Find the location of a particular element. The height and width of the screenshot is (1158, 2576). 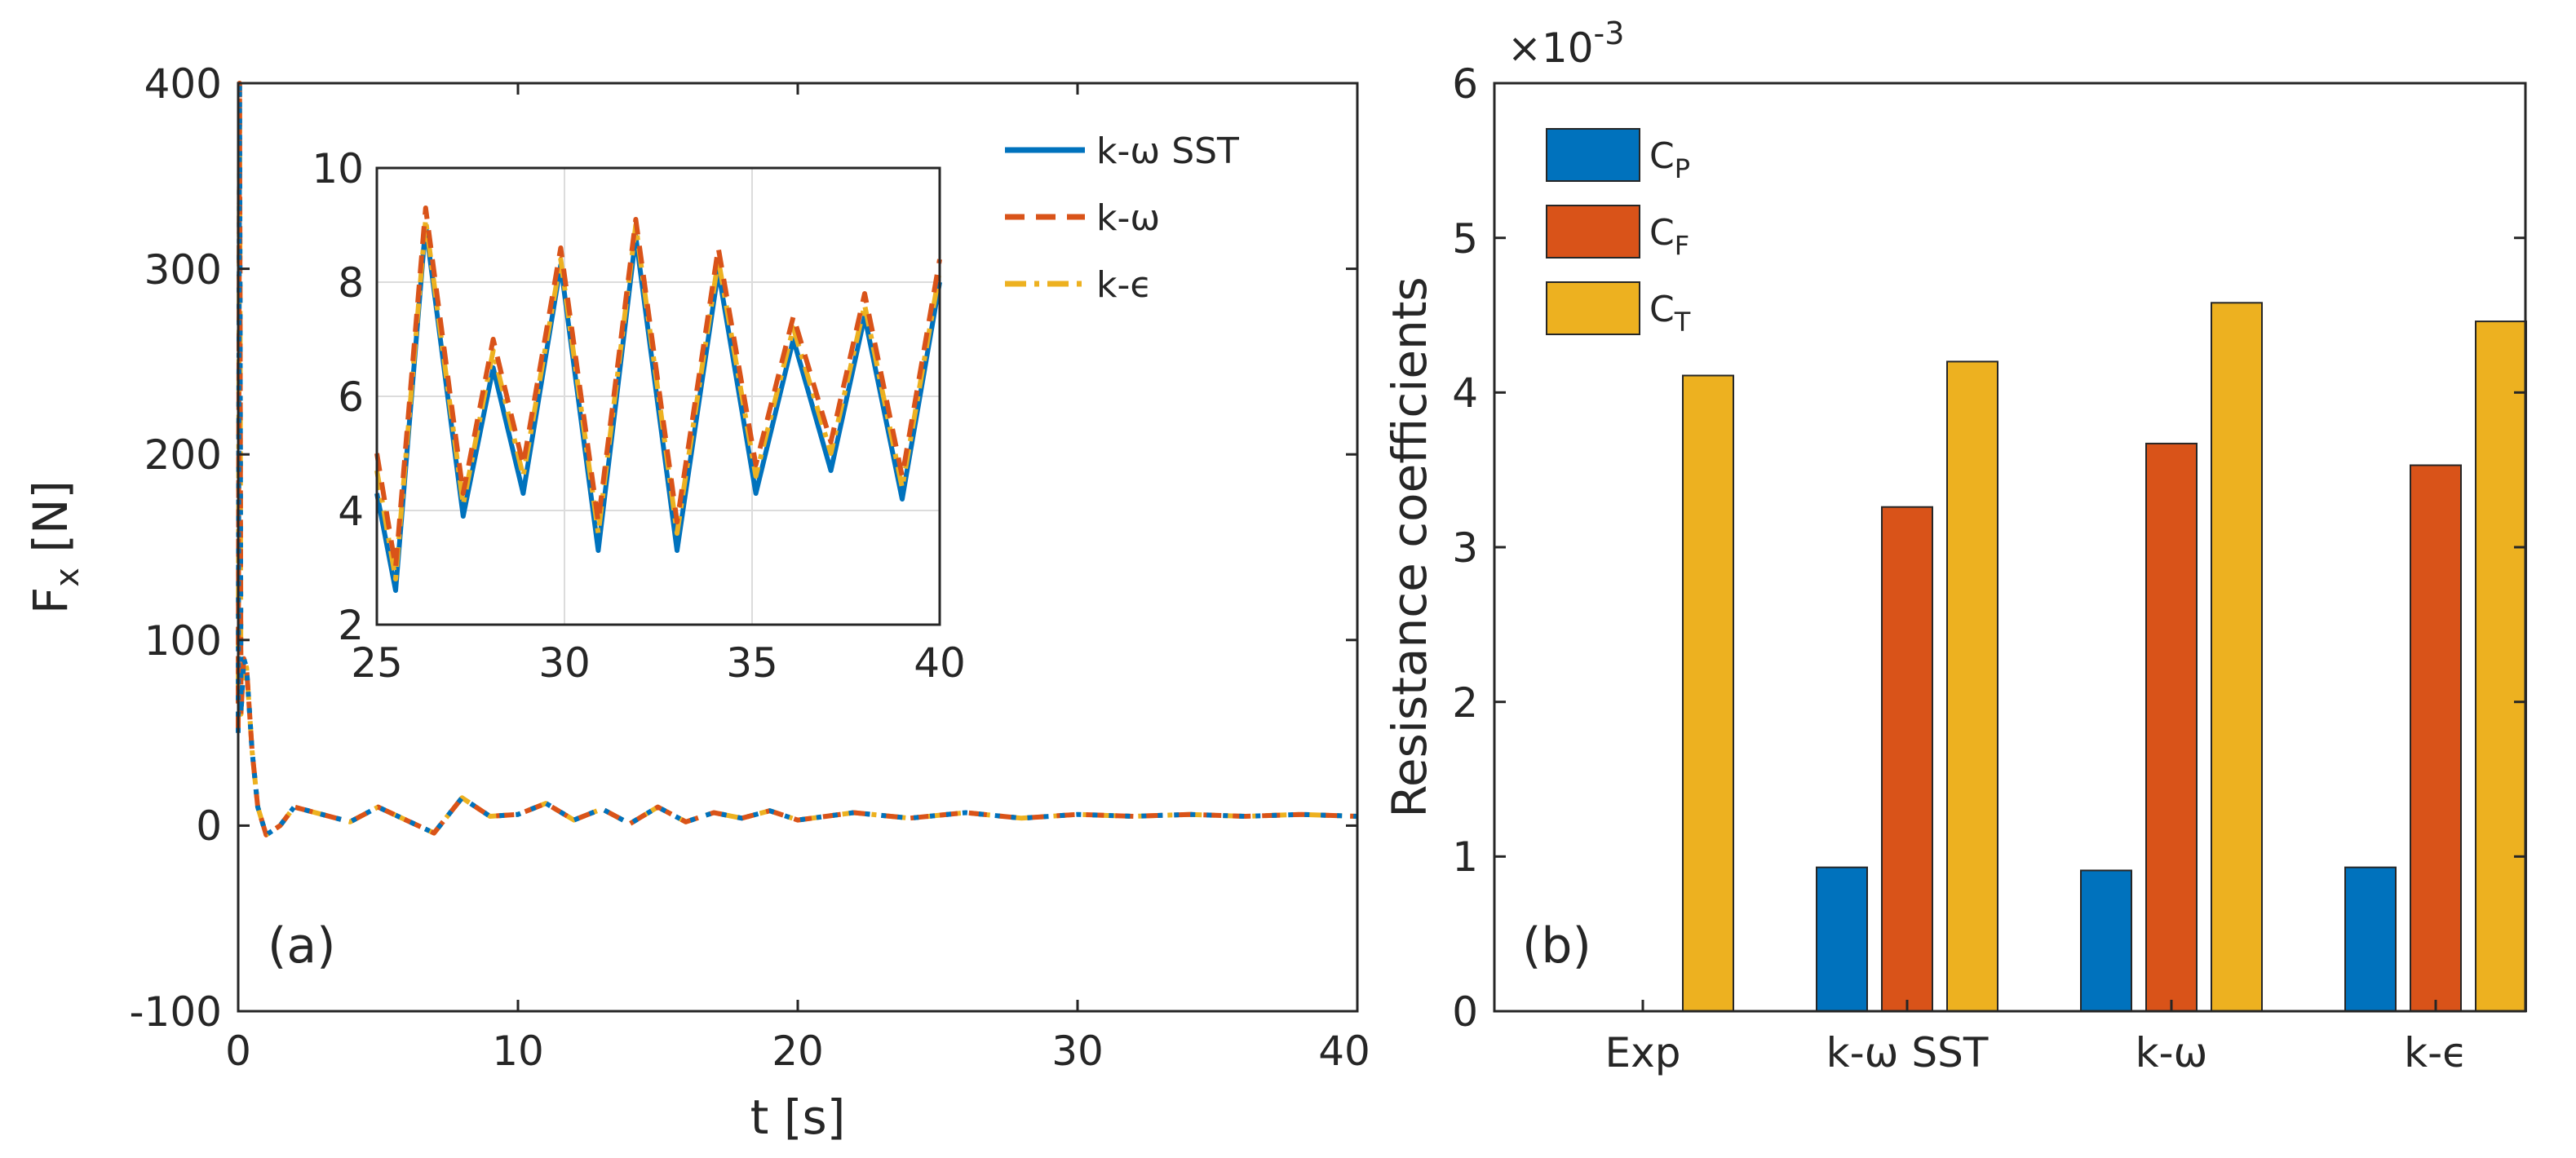

legend-swatch-ct is located at coordinates (1593, 308).